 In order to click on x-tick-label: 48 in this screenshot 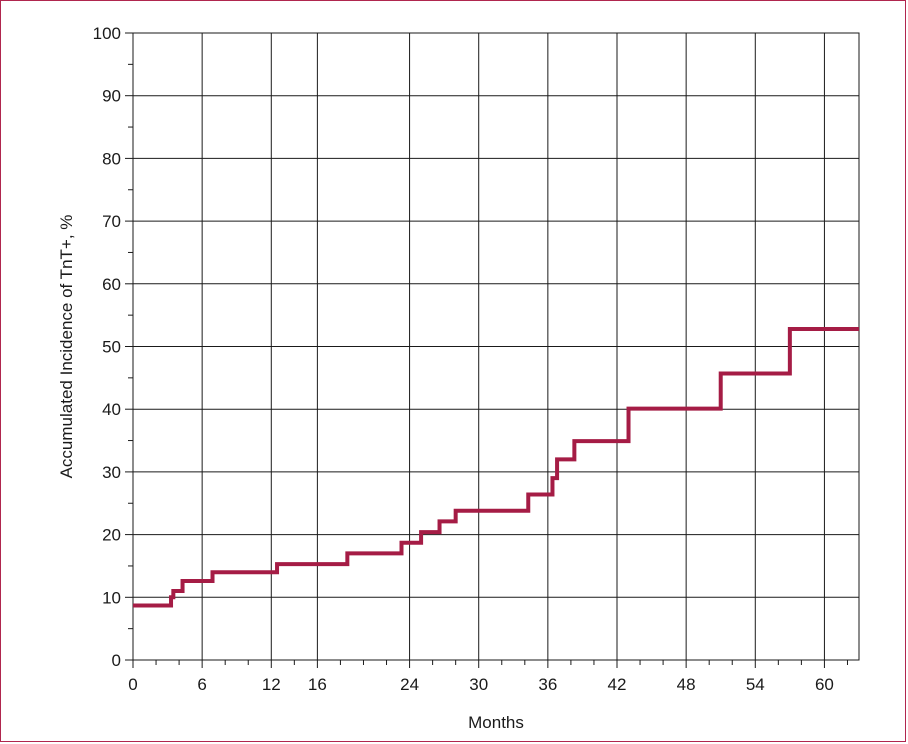, I will do `click(686, 684)`.